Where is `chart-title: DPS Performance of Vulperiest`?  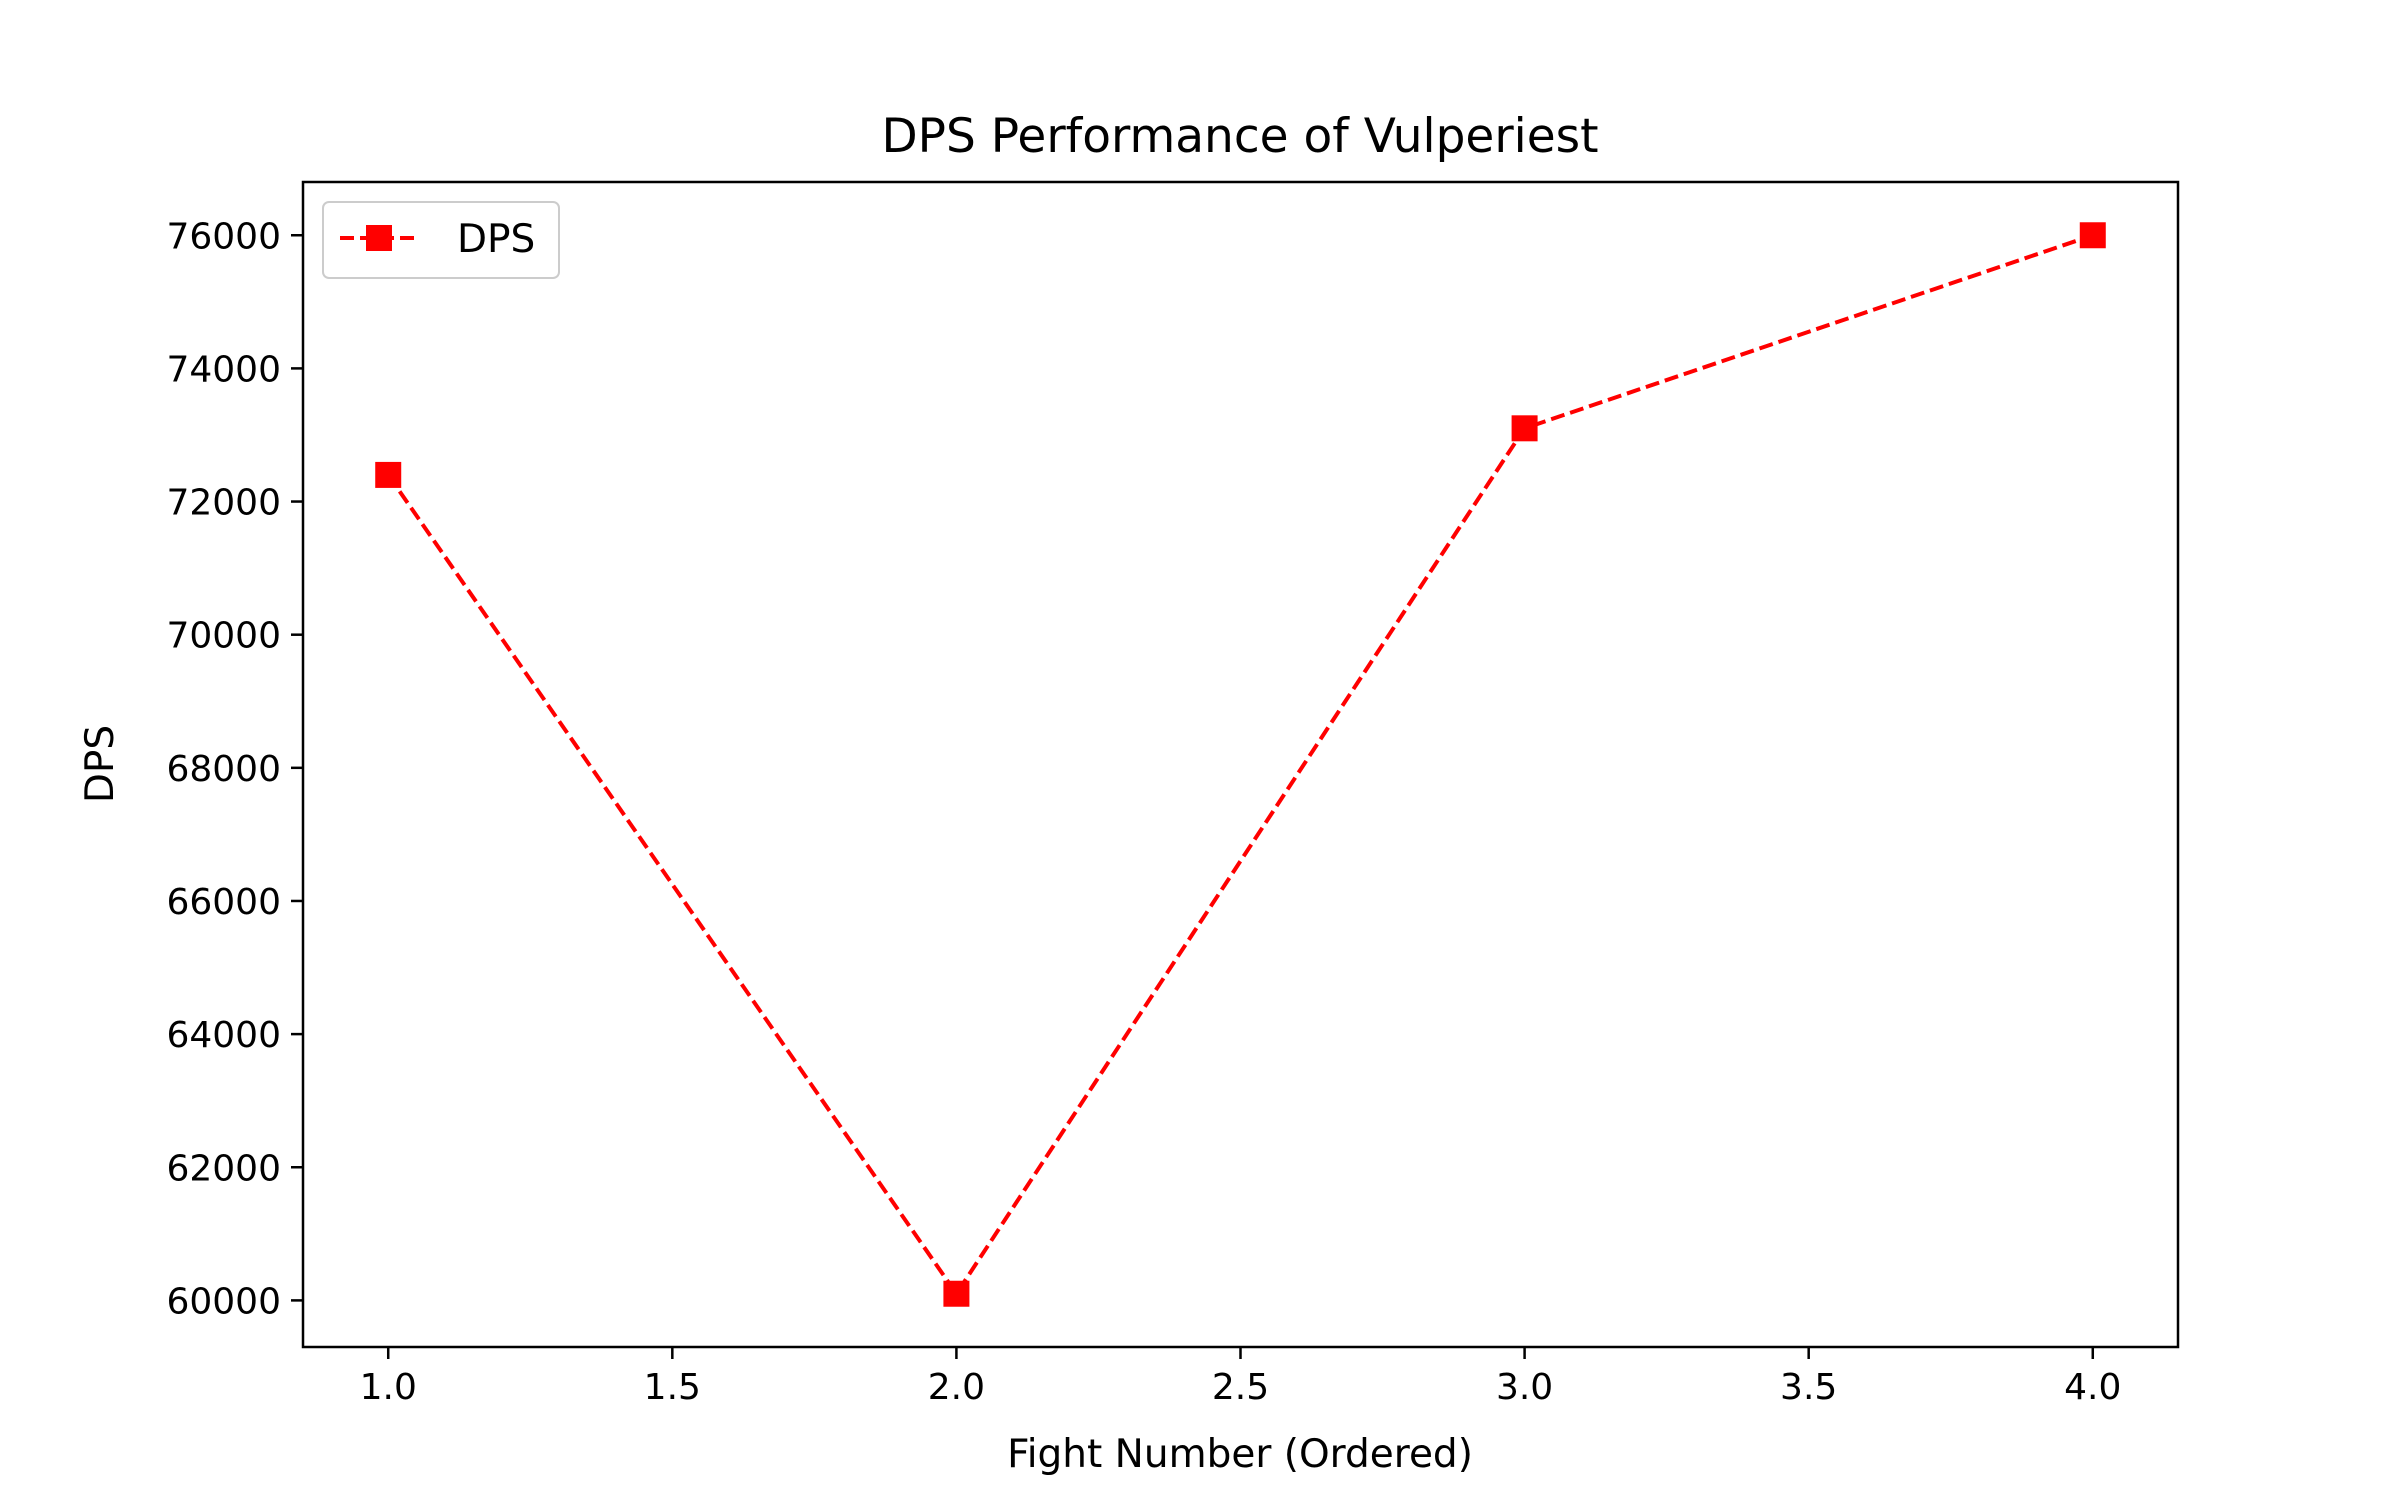 chart-title: DPS Performance of Vulperiest is located at coordinates (1239, 136).